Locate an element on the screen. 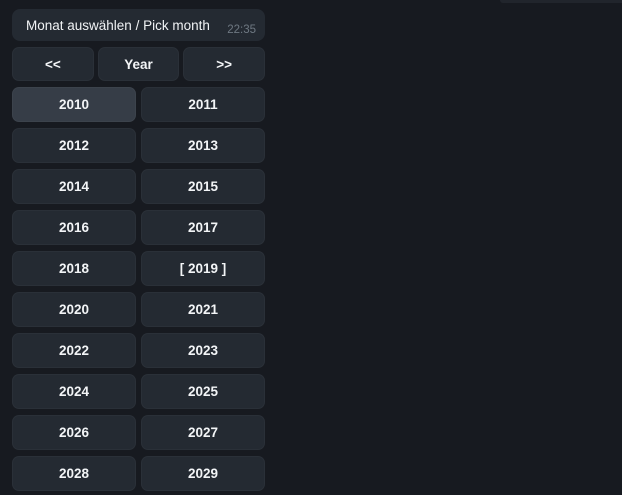 Image resolution: width=622 pixels, height=495 pixels. year-row: 2020 2021 is located at coordinates (138, 309).